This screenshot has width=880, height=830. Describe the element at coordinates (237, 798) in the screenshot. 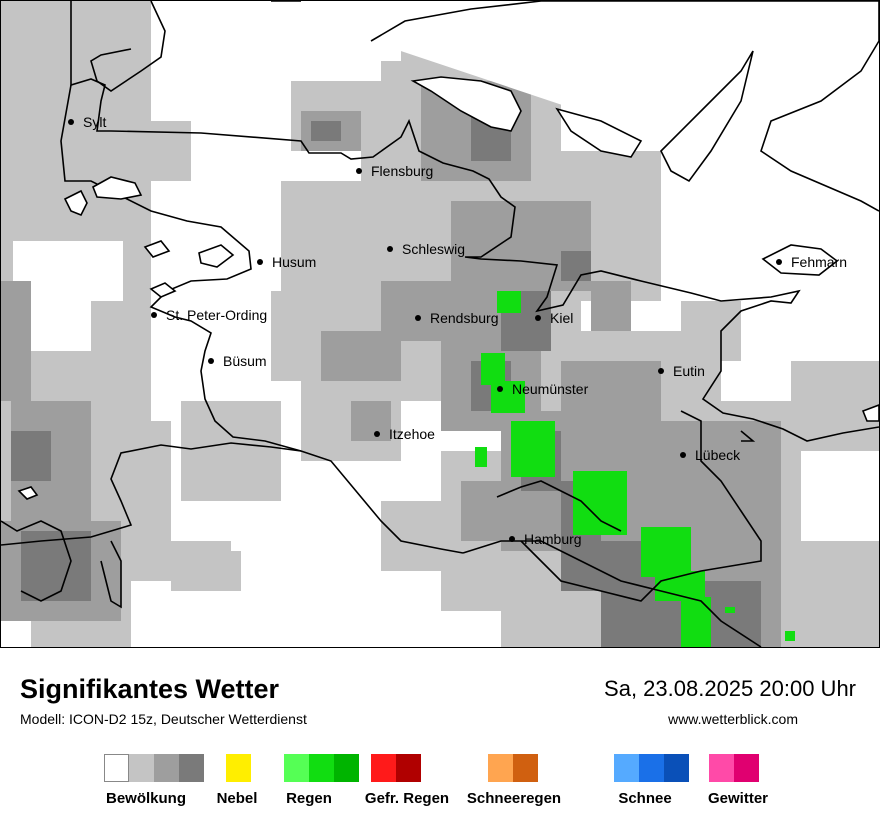

I see `legend-label: Nebel` at that location.